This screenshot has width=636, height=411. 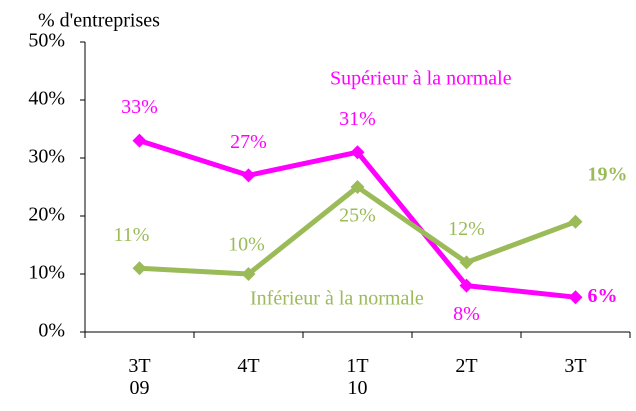 I want to click on x-tick-label: 2T, so click(x=466, y=366).